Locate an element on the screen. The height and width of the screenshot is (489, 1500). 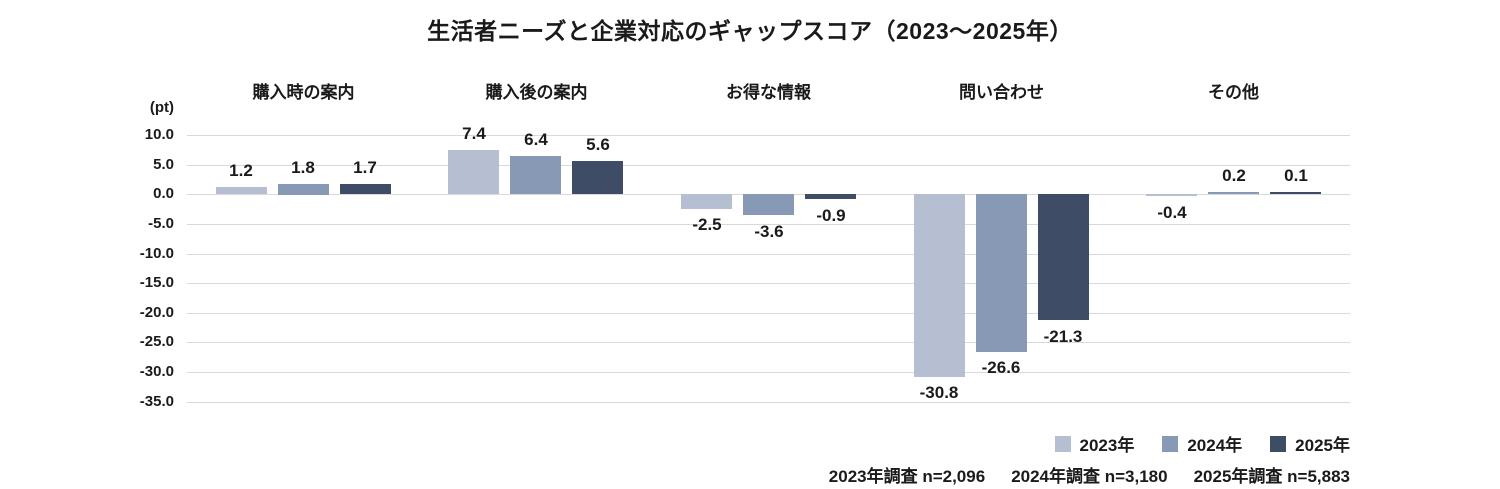
legend-item: 2023年 is located at coordinates (1094, 443).